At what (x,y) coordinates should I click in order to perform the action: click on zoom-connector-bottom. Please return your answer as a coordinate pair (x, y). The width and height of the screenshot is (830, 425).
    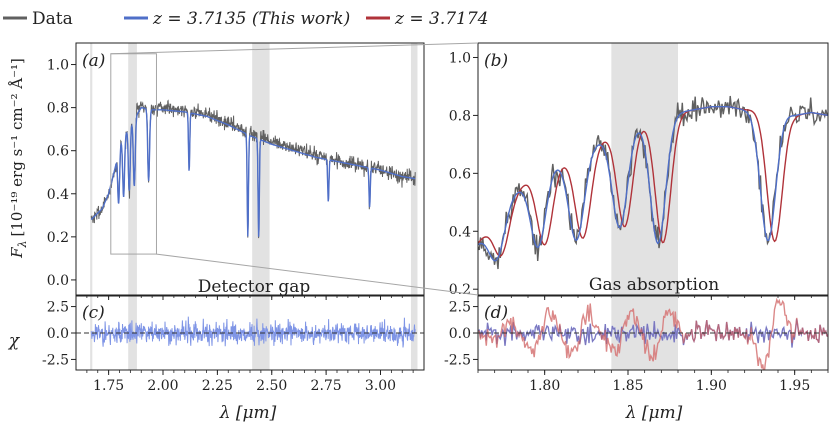
    Looking at the image, I should click on (317, 274).